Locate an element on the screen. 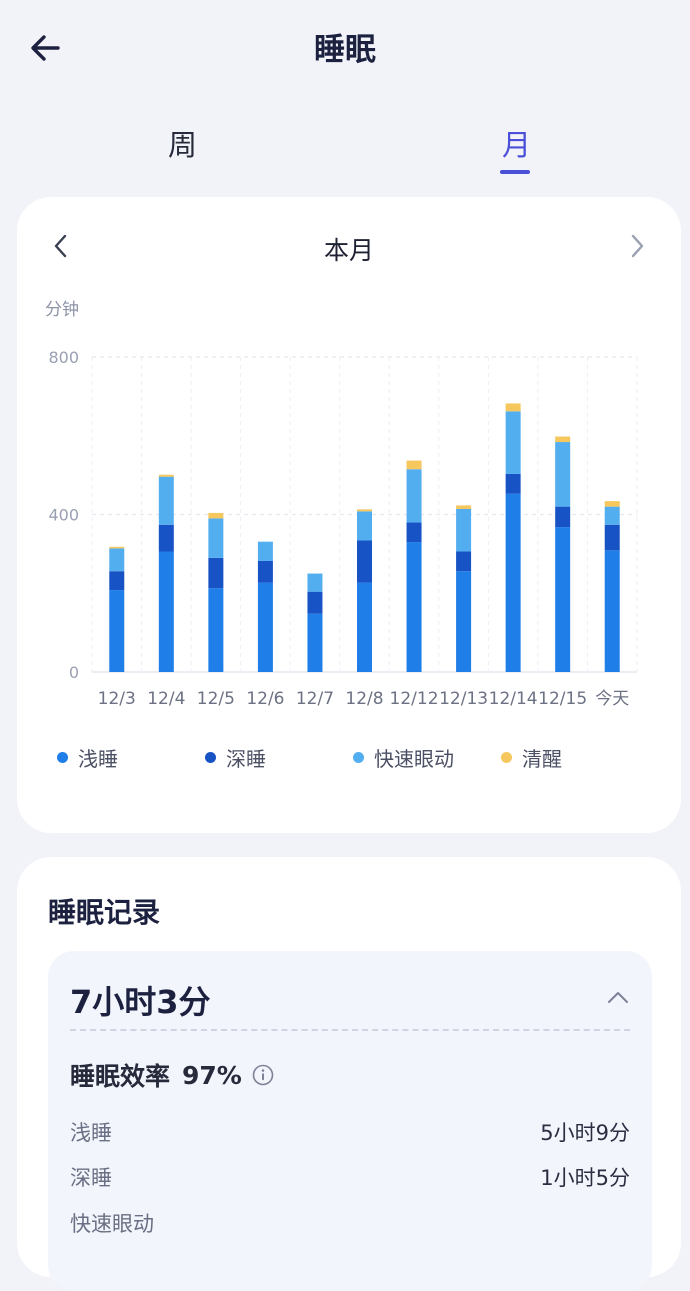 The width and height of the screenshot is (690, 1291). legend-item: 快速眼动 is located at coordinates (403, 757).